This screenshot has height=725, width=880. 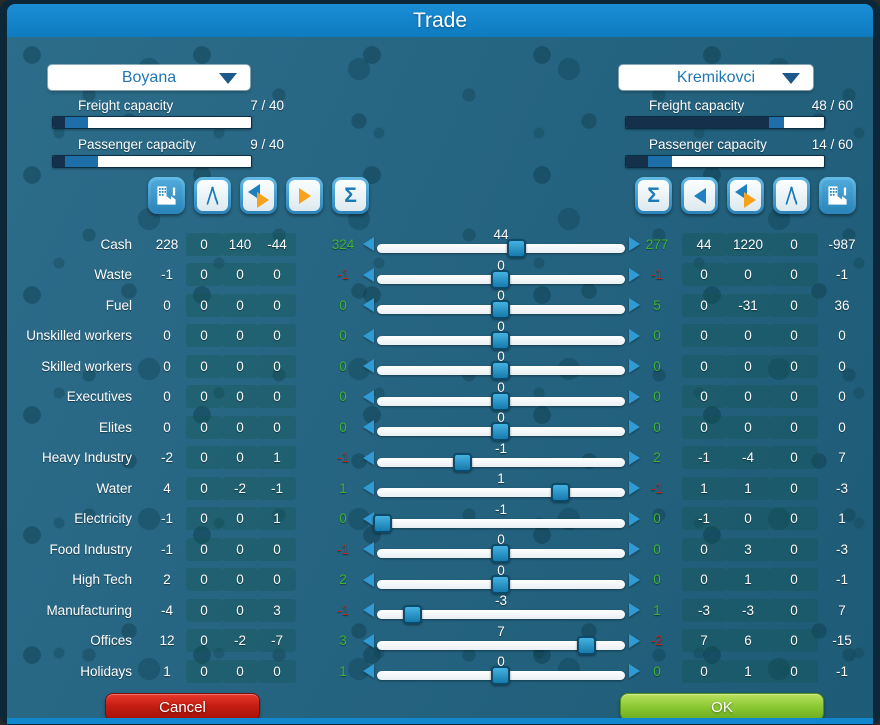 What do you see at coordinates (263, 199) in the screenshot?
I see `arrow-right-icon` at bounding box center [263, 199].